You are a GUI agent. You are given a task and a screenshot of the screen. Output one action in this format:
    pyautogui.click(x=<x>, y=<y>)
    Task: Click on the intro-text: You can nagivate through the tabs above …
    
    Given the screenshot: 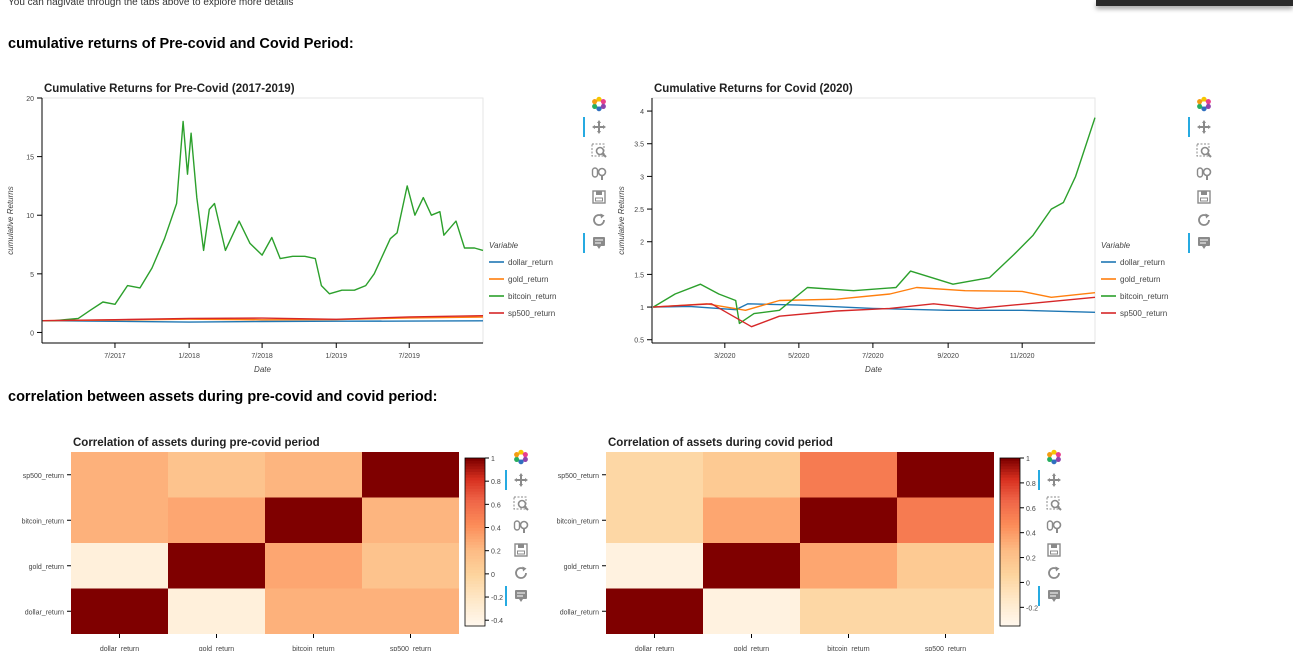 What is the action you would take?
    pyautogui.click(x=151, y=4)
    